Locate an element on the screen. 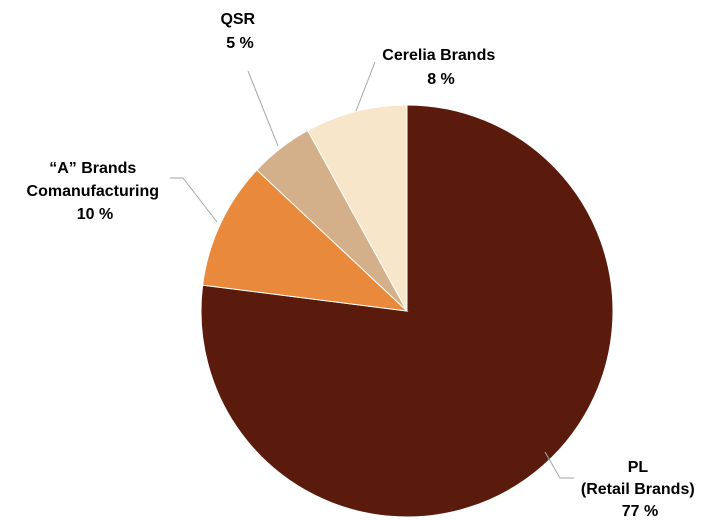  slice-label-a-brands: “A” Brands Comanufacturing 10 % is located at coordinates (95, 191).